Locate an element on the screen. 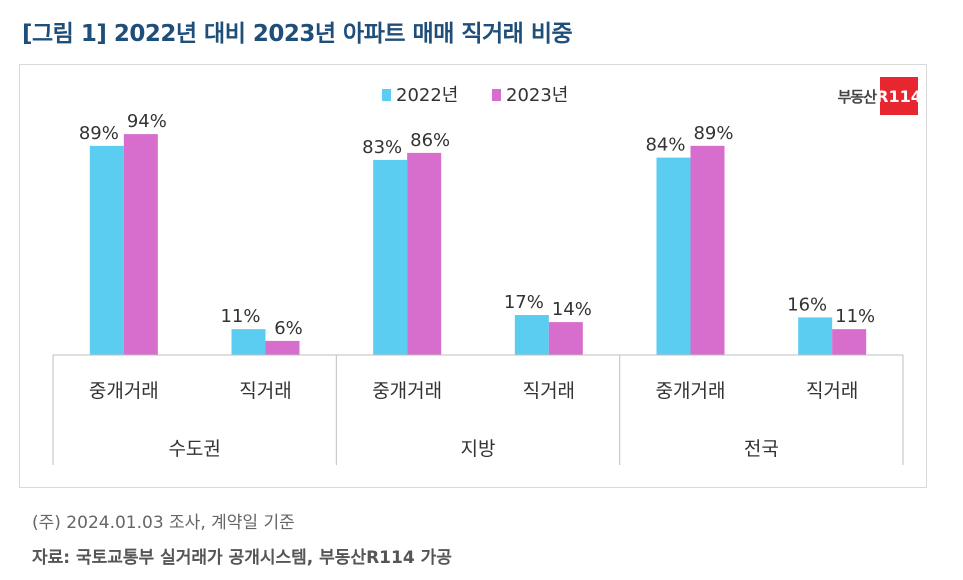 The width and height of the screenshot is (963, 580). data-label-1-4: 17% is located at coordinates (524, 302).